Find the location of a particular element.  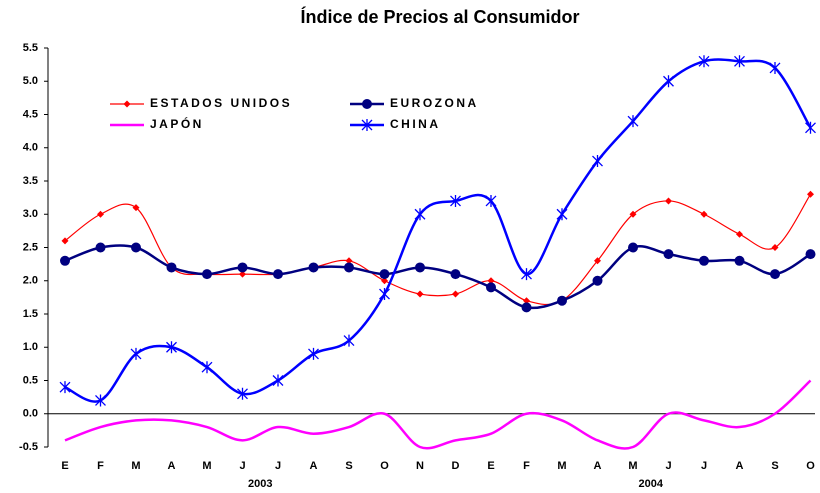

y-tick-label: -0.5 is located at coordinates (28, 447).